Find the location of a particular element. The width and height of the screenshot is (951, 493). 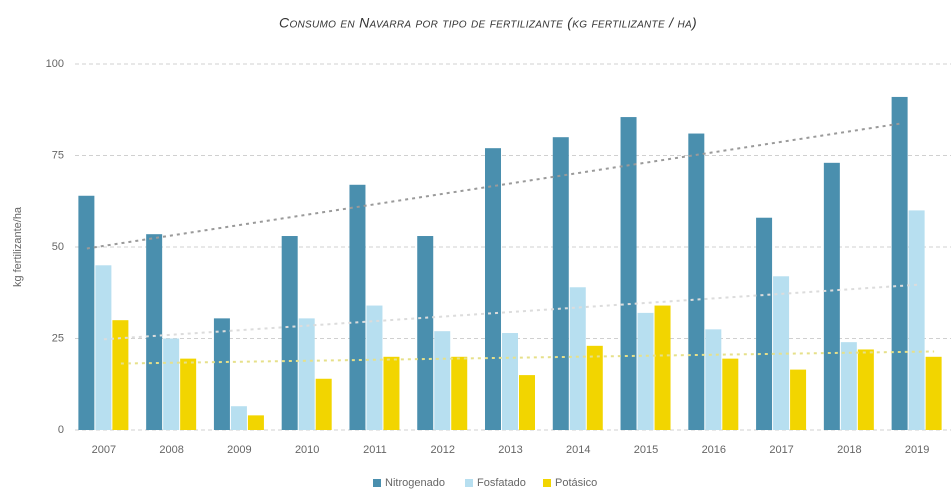

x-tick-label: 2007 is located at coordinates (104, 450).